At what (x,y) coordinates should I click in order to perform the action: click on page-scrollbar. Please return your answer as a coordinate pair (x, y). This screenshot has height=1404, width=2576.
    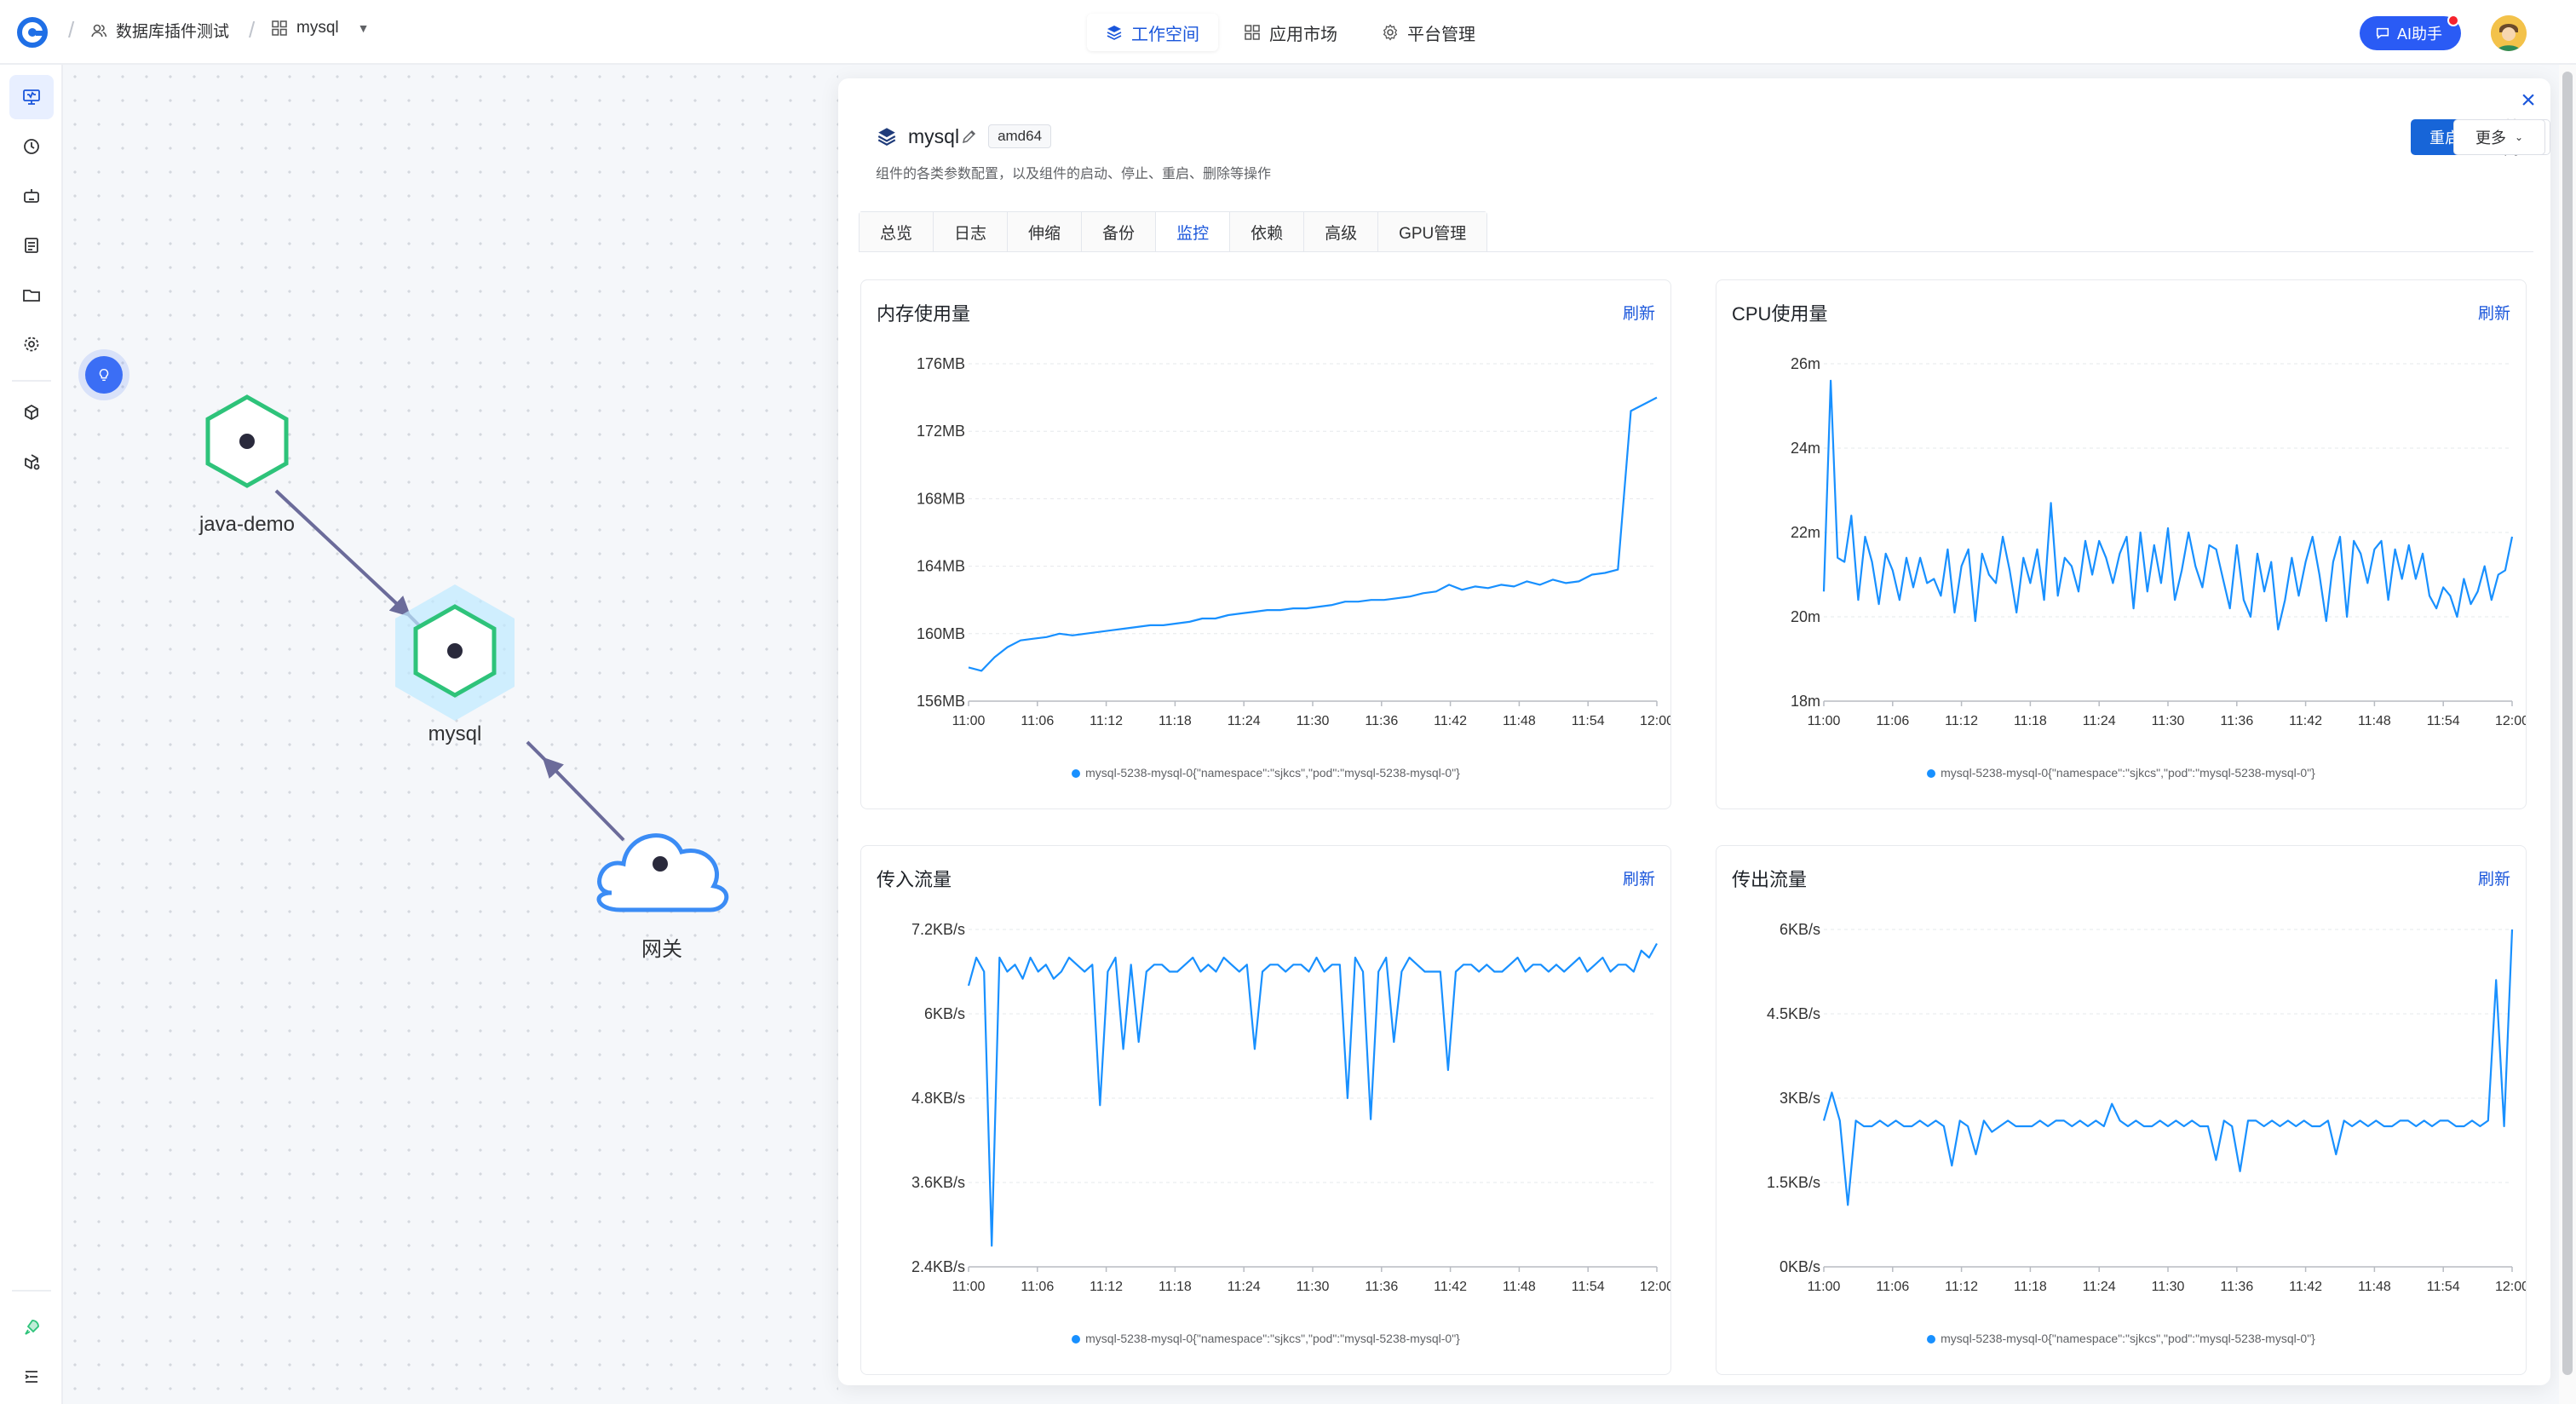
    Looking at the image, I should click on (2567, 734).